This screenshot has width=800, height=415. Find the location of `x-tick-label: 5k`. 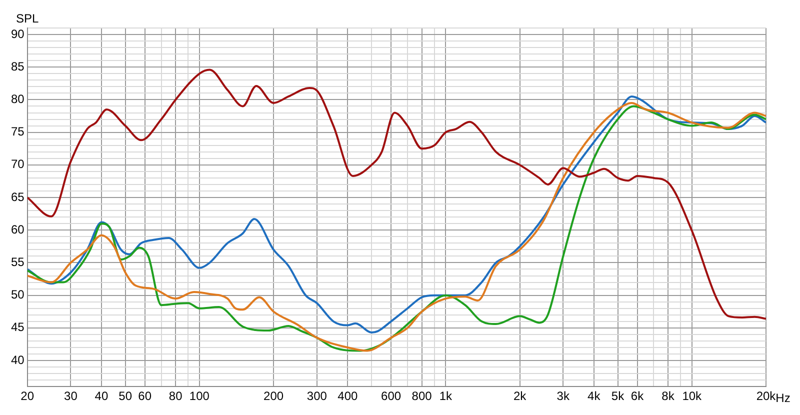

x-tick-label: 5k is located at coordinates (618, 396).